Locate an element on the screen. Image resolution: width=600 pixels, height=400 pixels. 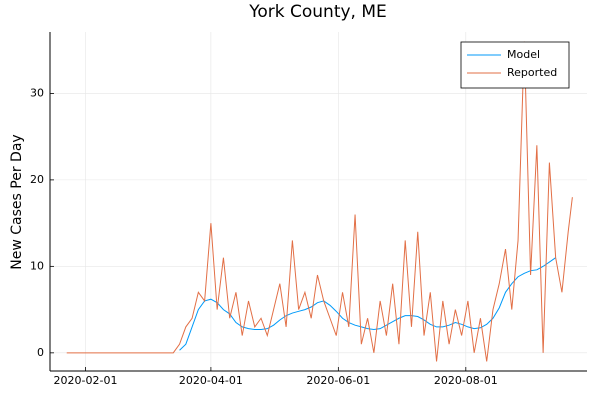
y-tick-label: 30 is located at coordinates (37, 92).